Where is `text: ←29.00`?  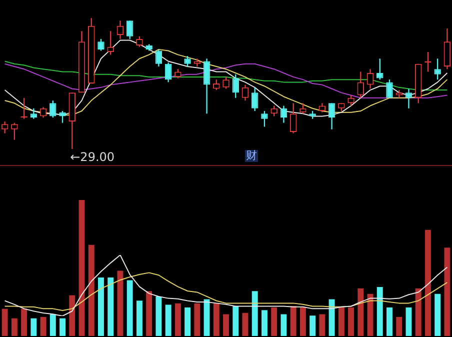
text: ←29.00 is located at coordinates (92, 157).